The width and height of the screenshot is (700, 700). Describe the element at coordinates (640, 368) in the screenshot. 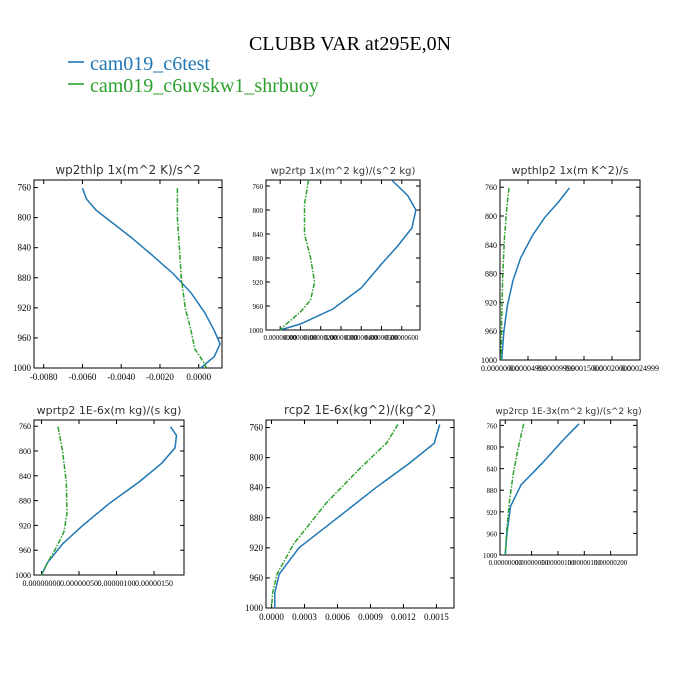

I see `x-tick-label: 0.00024999` at that location.